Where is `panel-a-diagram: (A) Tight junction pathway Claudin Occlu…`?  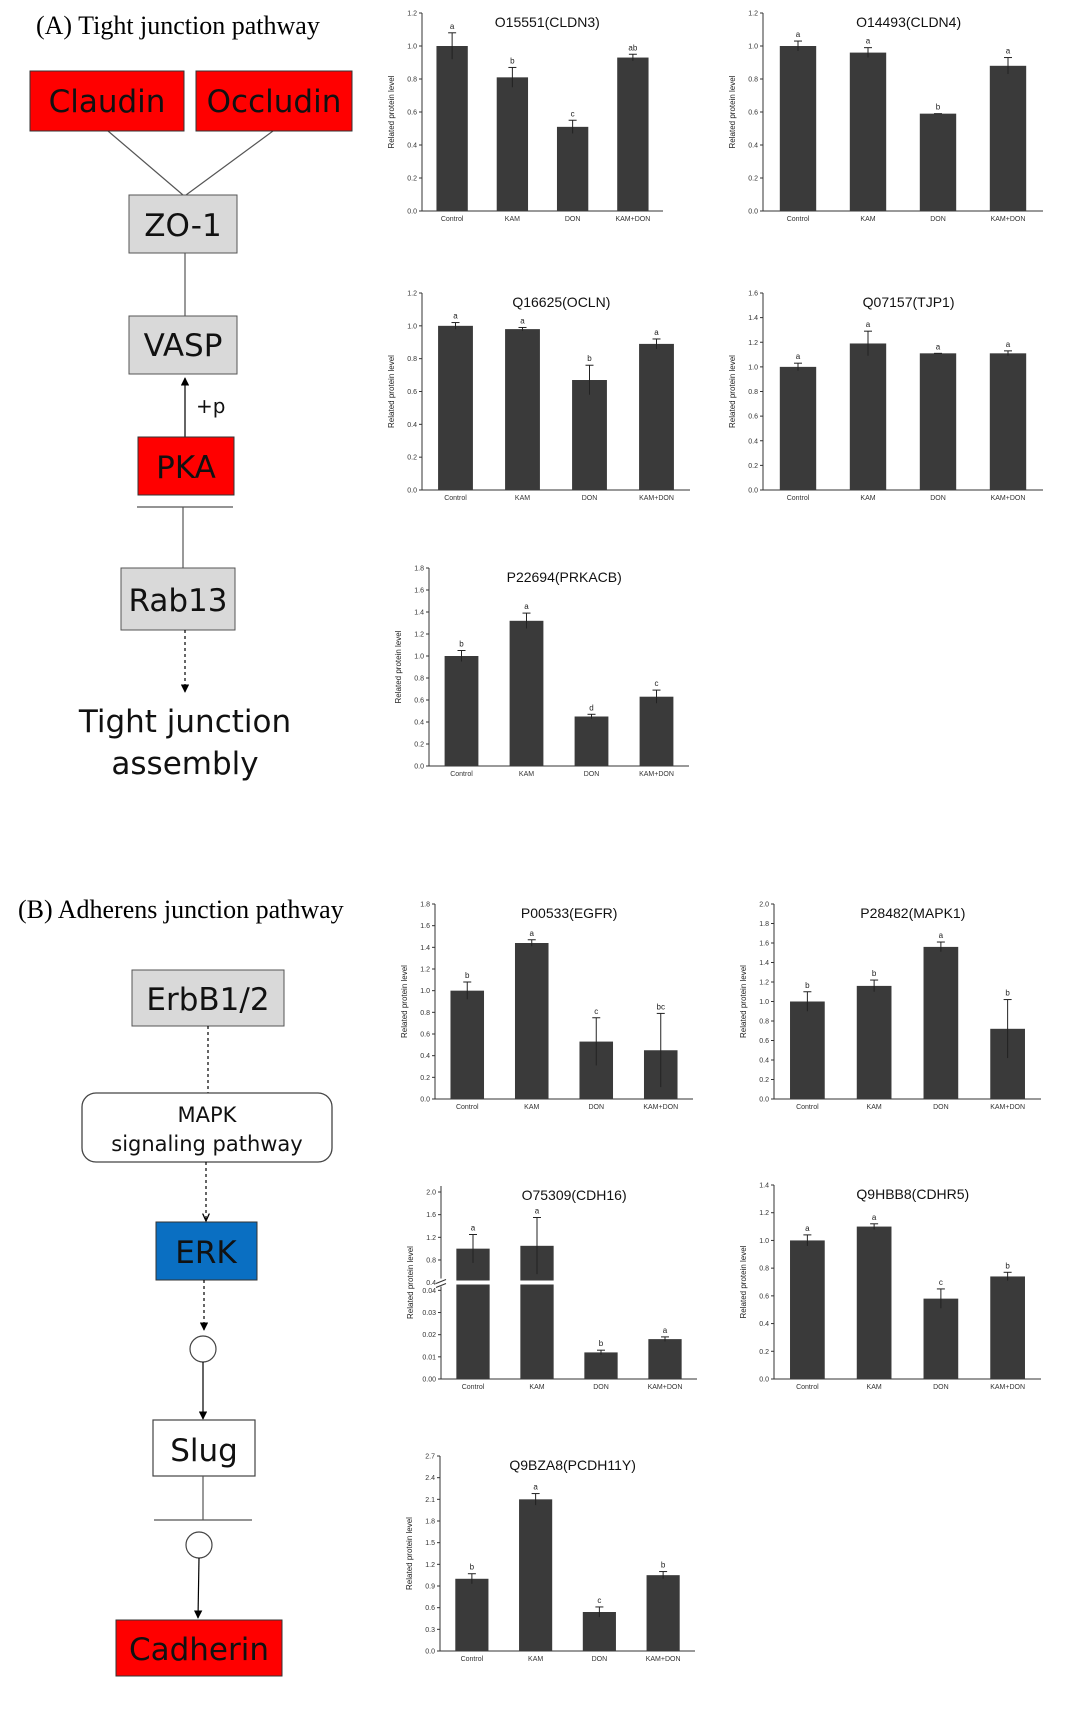
panel-a-diagram: (A) Tight junction pathway Claudin Occlu… is located at coordinates (191, 396).